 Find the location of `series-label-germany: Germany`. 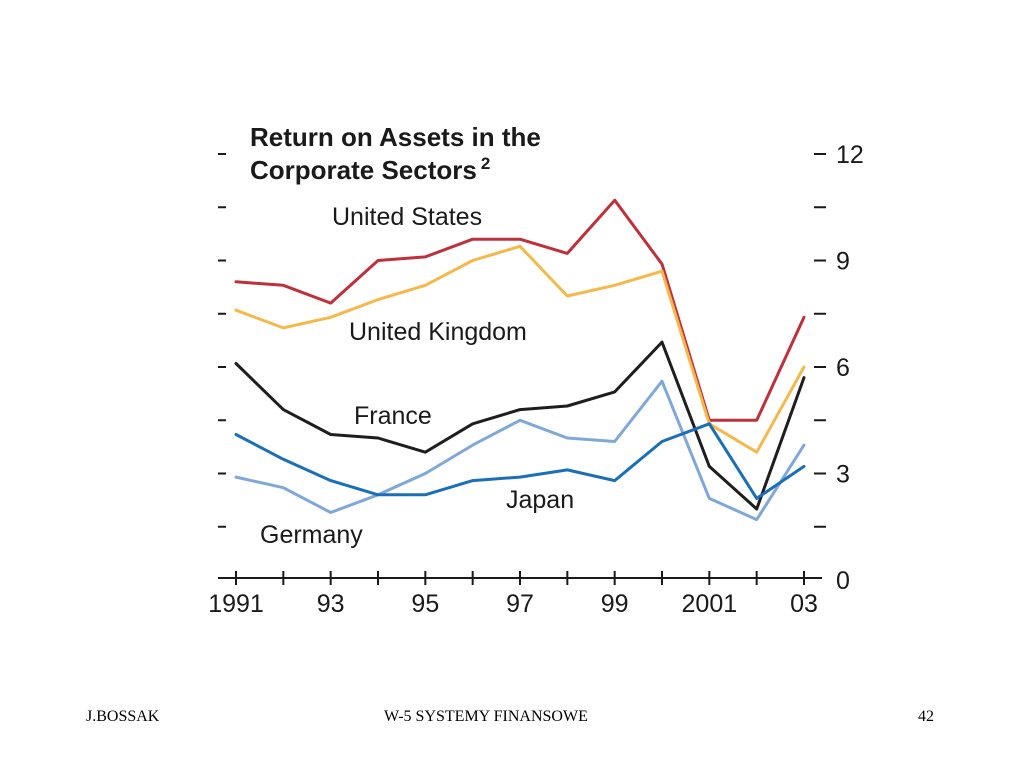

series-label-germany: Germany is located at coordinates (311, 535).